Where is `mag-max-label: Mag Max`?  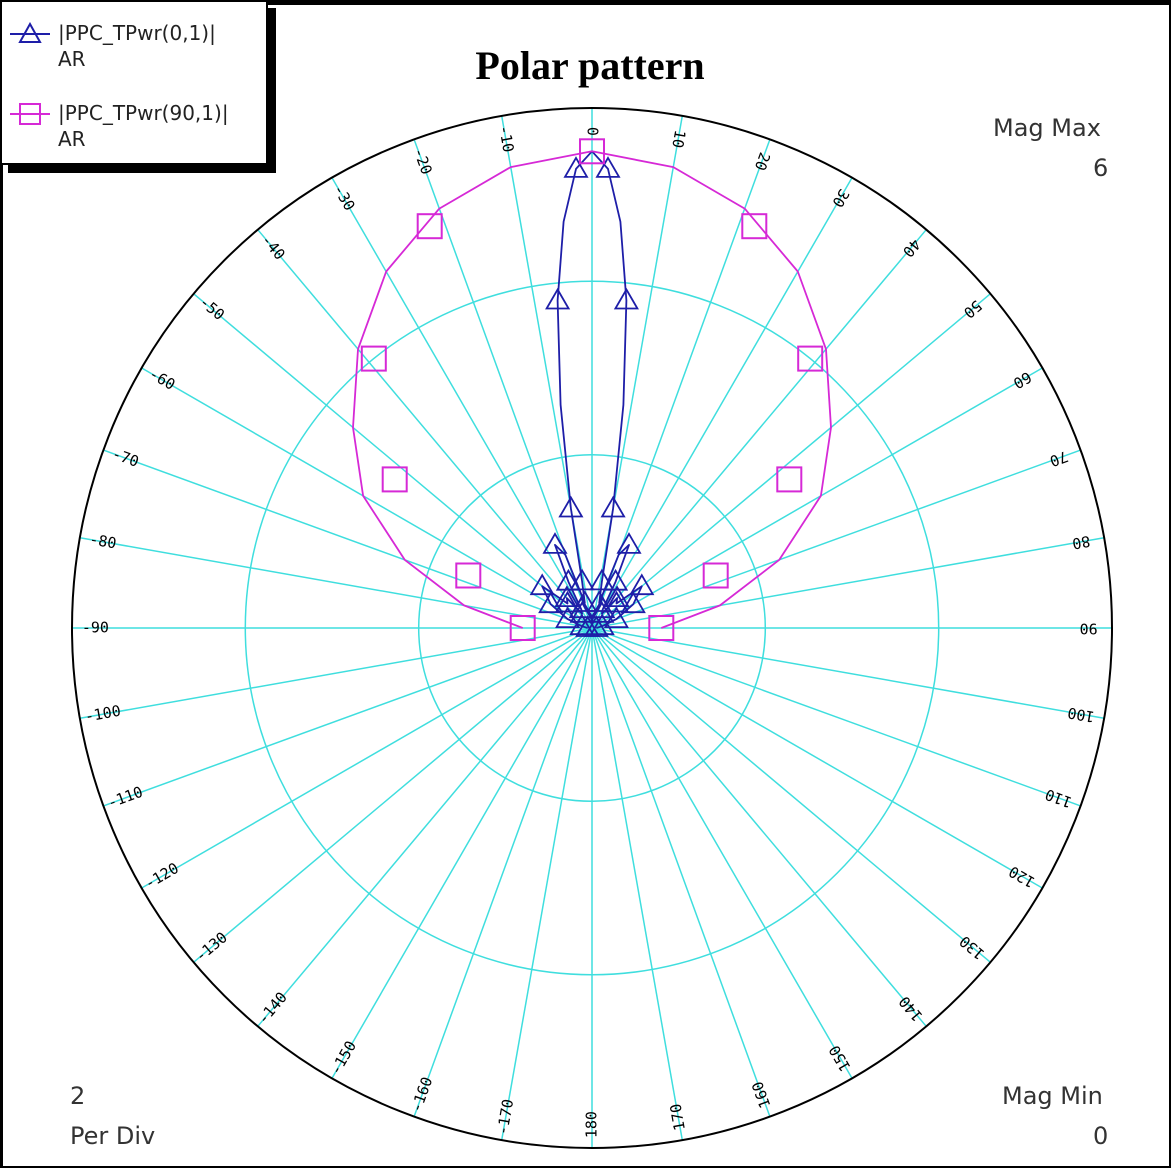
mag-max-label: Mag Max is located at coordinates (1047, 128).